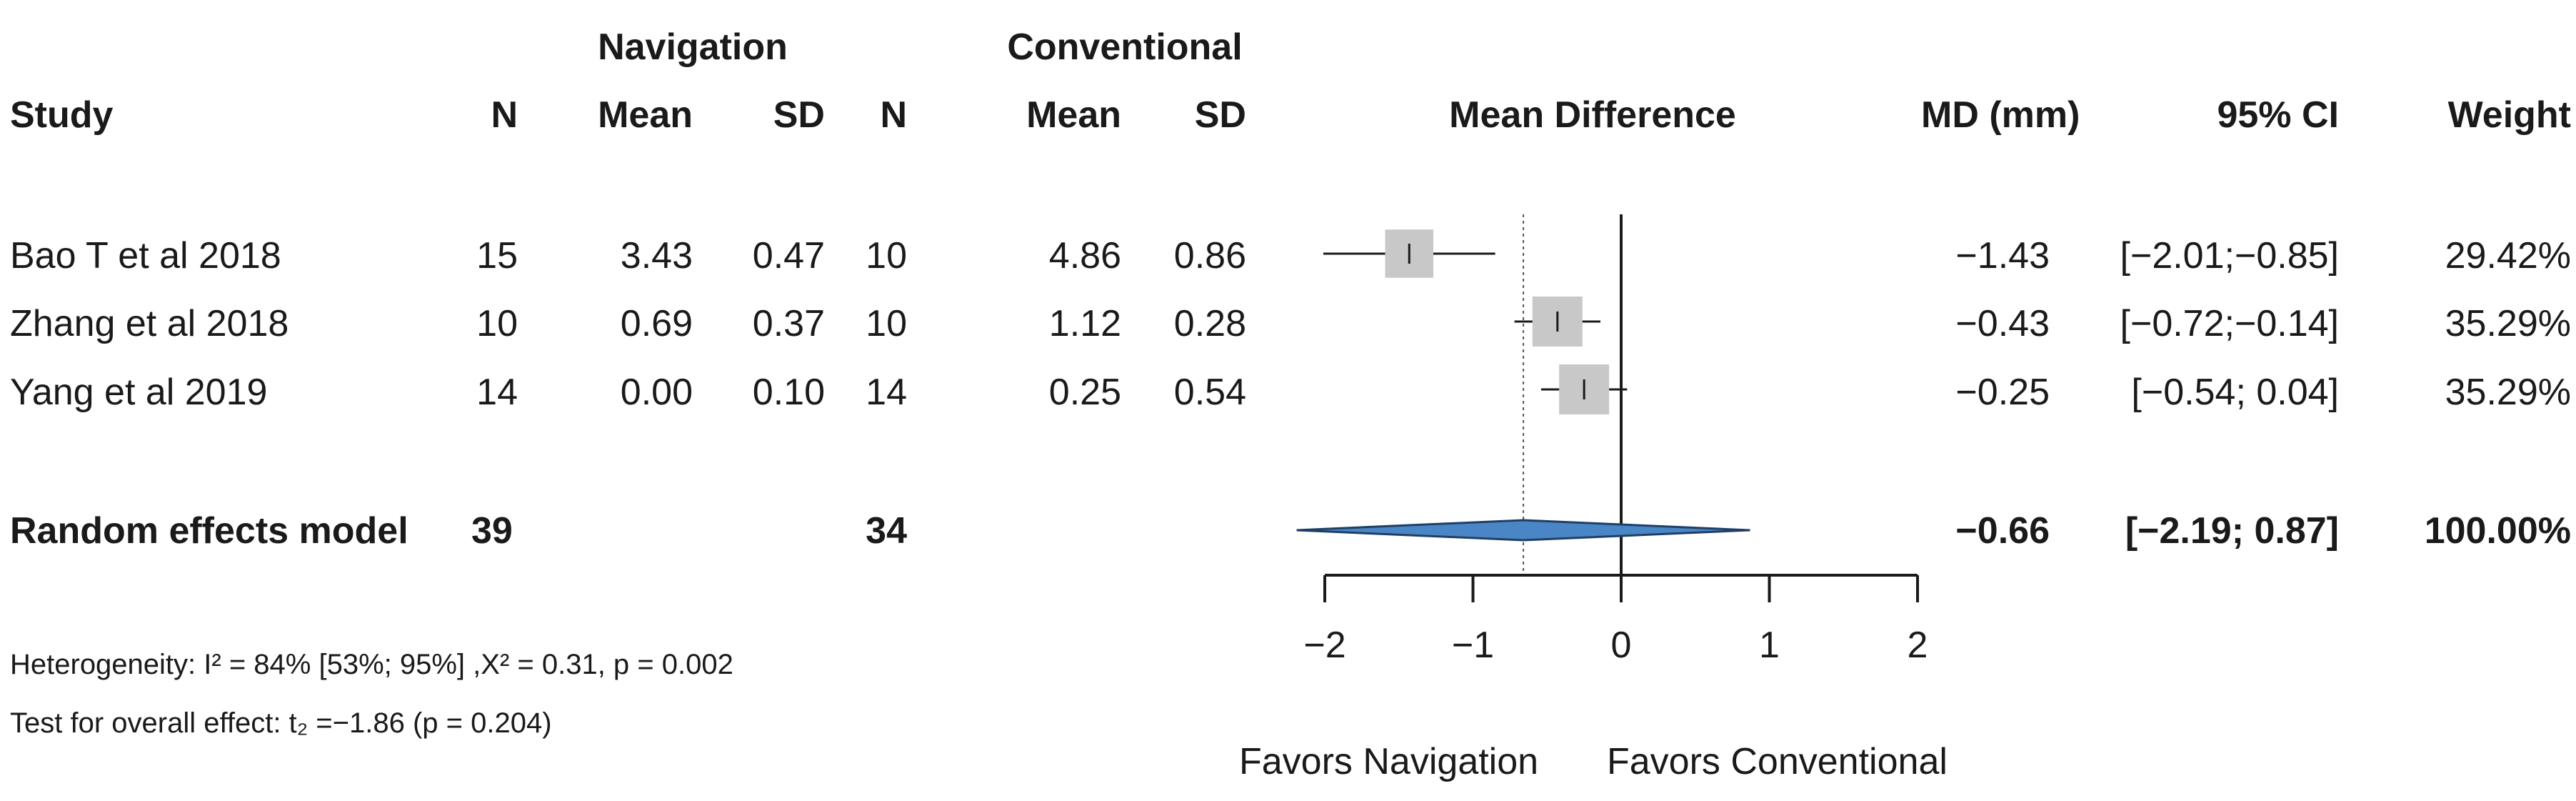  Describe the element at coordinates (1324, 645) in the screenshot. I see `x-tick-label: −2` at that location.